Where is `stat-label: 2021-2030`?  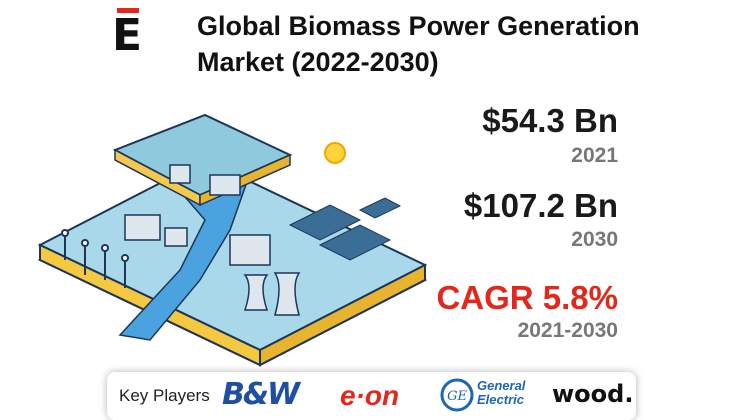 stat-label: 2021-2030 is located at coordinates (567, 330).